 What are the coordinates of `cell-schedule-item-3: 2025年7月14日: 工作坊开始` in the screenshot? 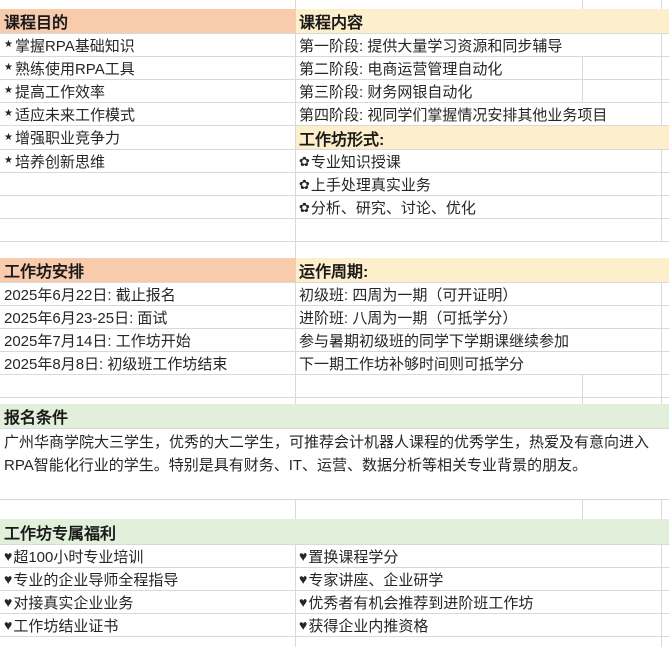 It's located at (148, 340).